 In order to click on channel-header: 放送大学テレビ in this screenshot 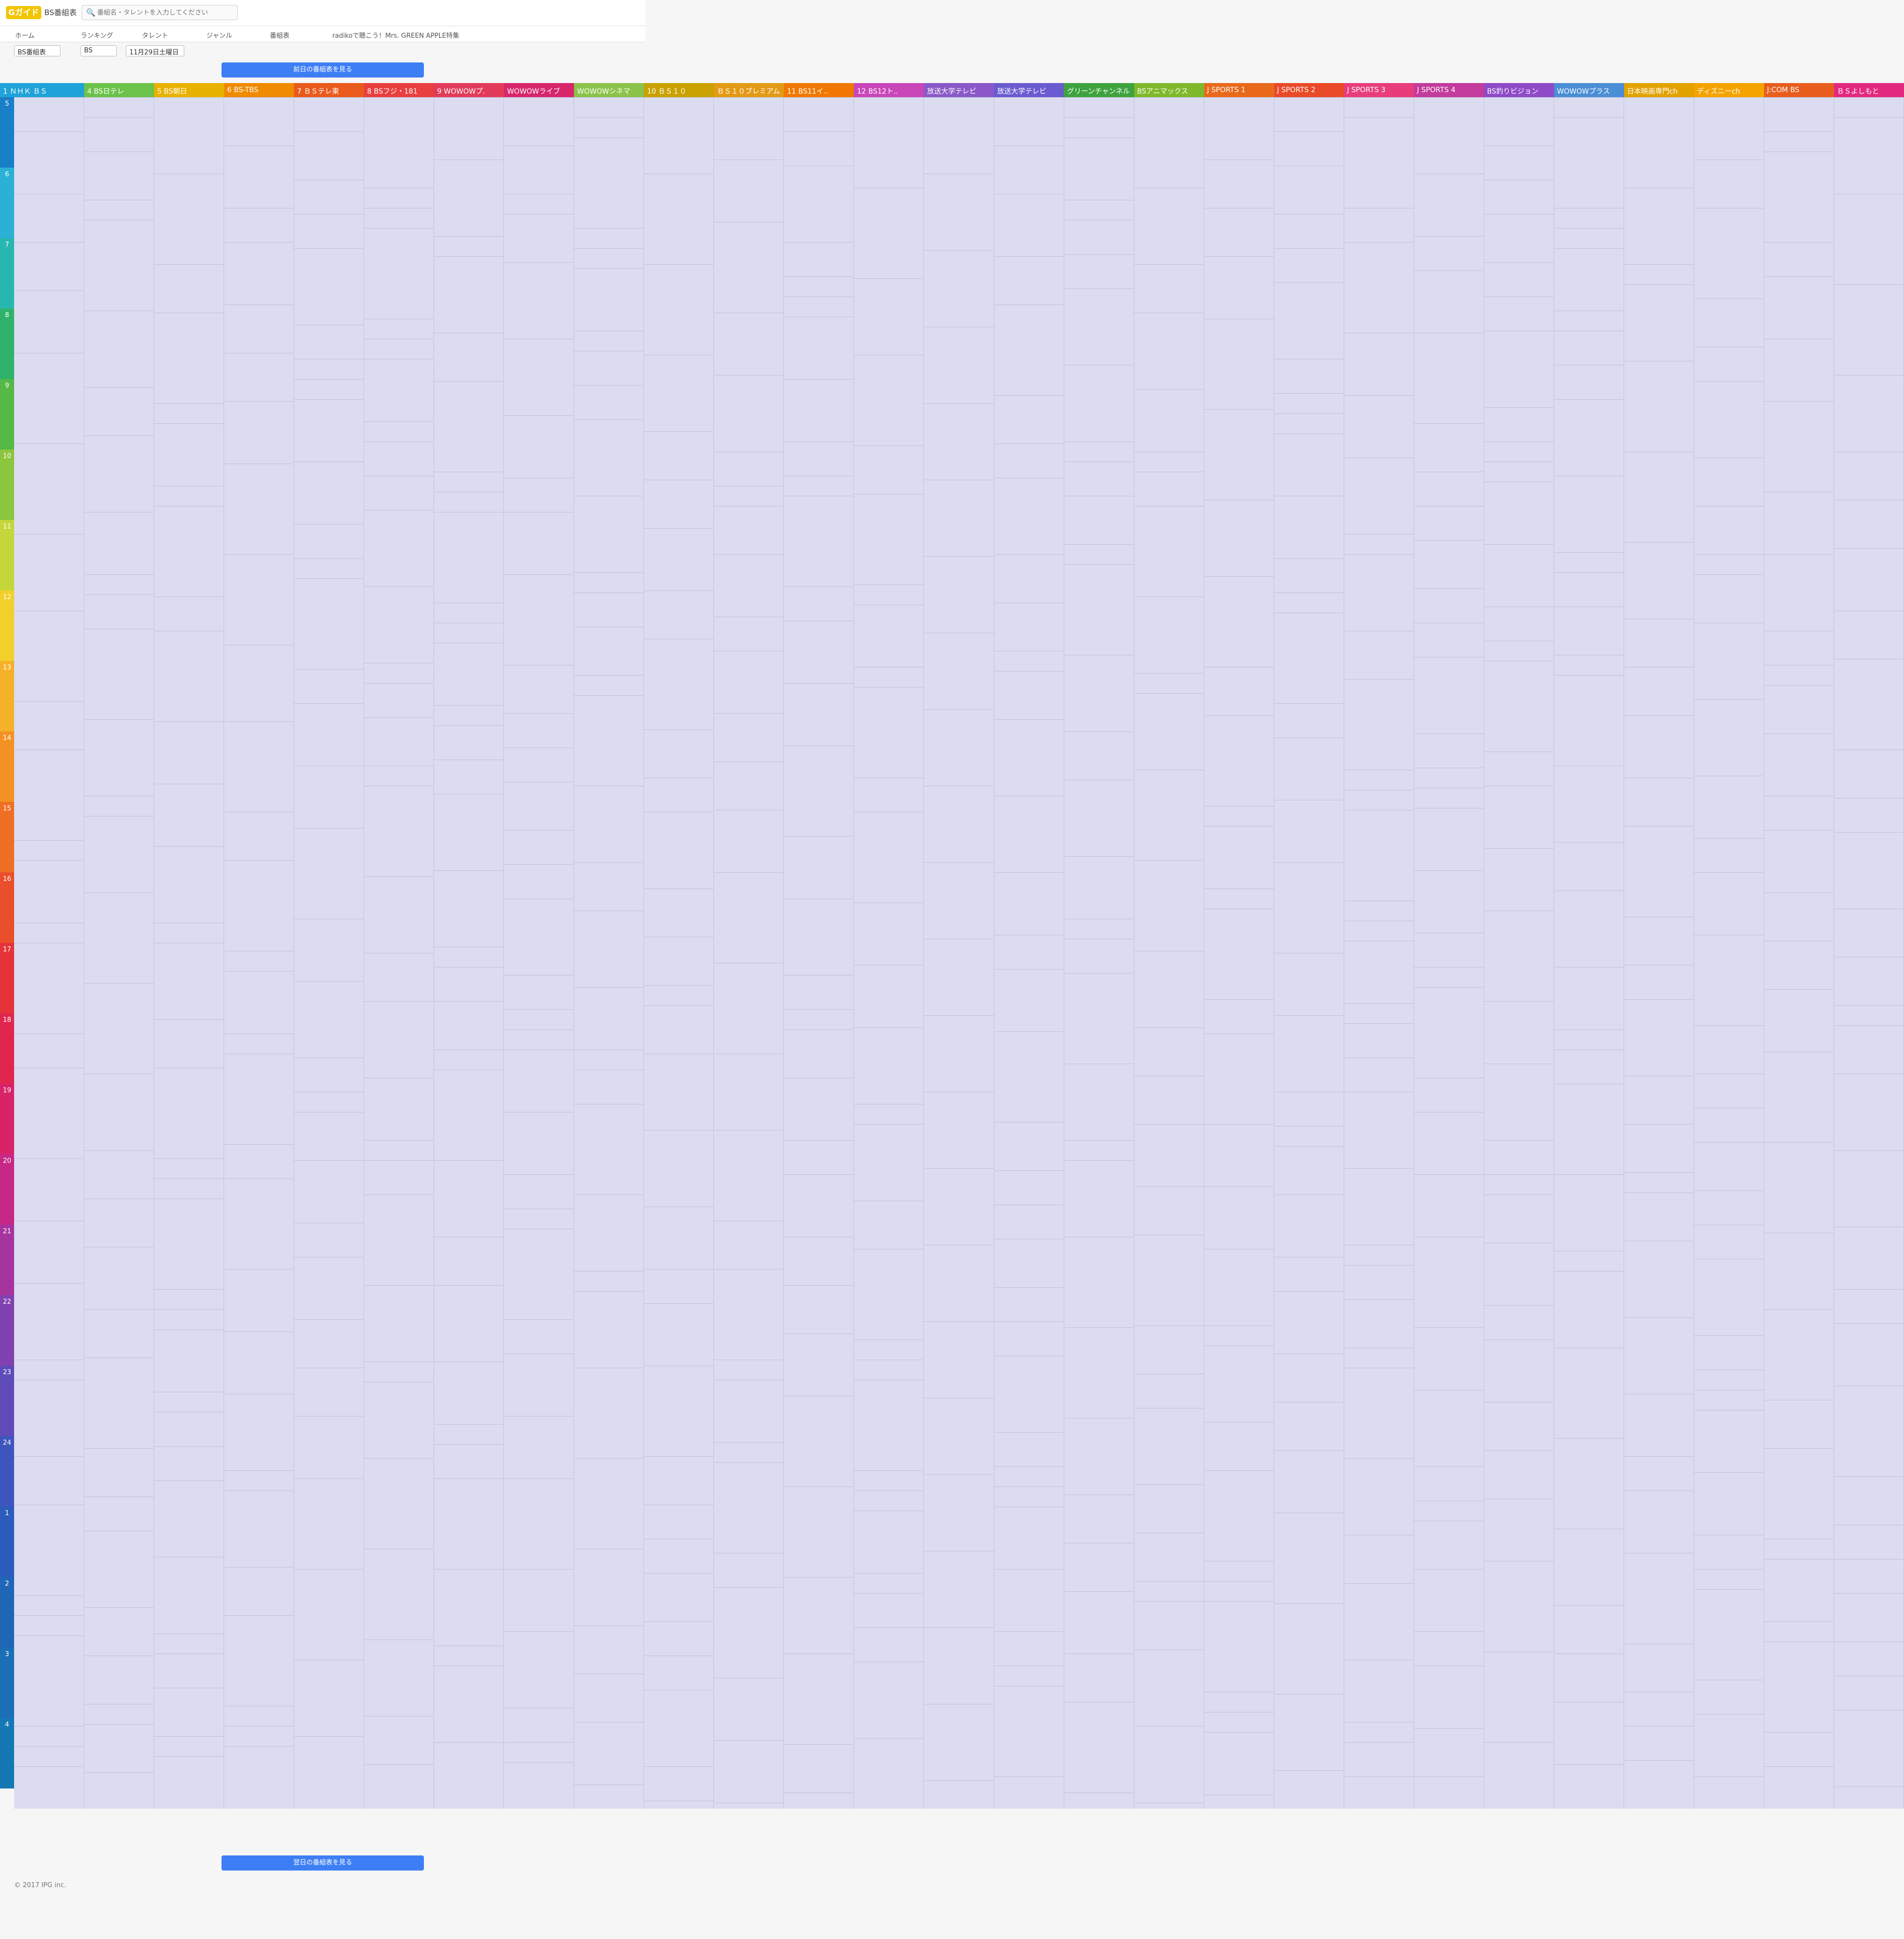, I will do `click(1029, 90)`.